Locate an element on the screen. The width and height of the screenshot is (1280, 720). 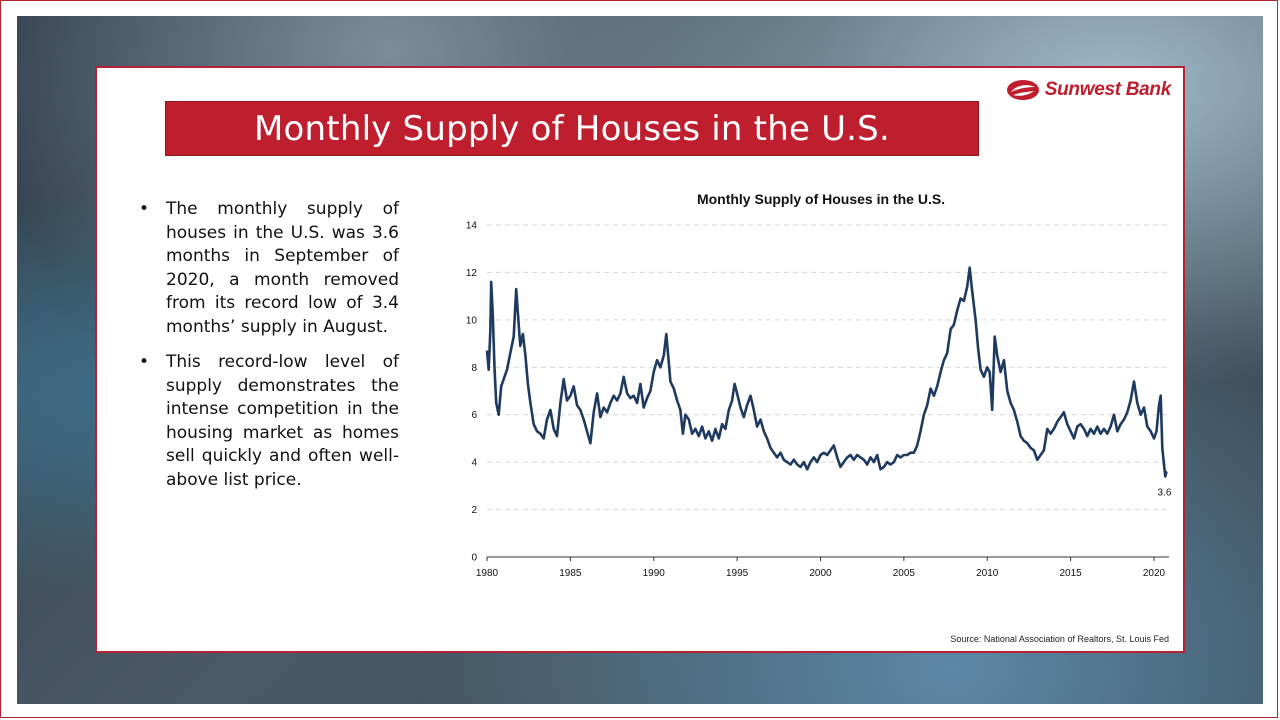
y-tick-label: 2 is located at coordinates (474, 510).